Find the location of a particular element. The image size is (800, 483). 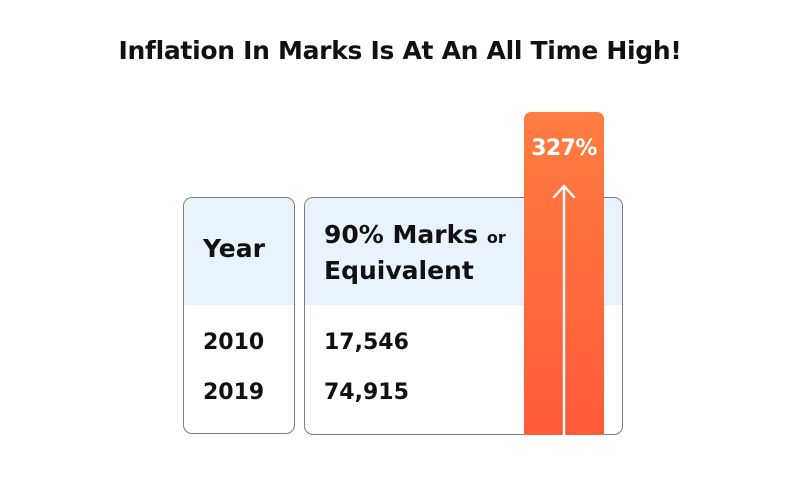

marks-cell-2010: 17,546 is located at coordinates (366, 342).